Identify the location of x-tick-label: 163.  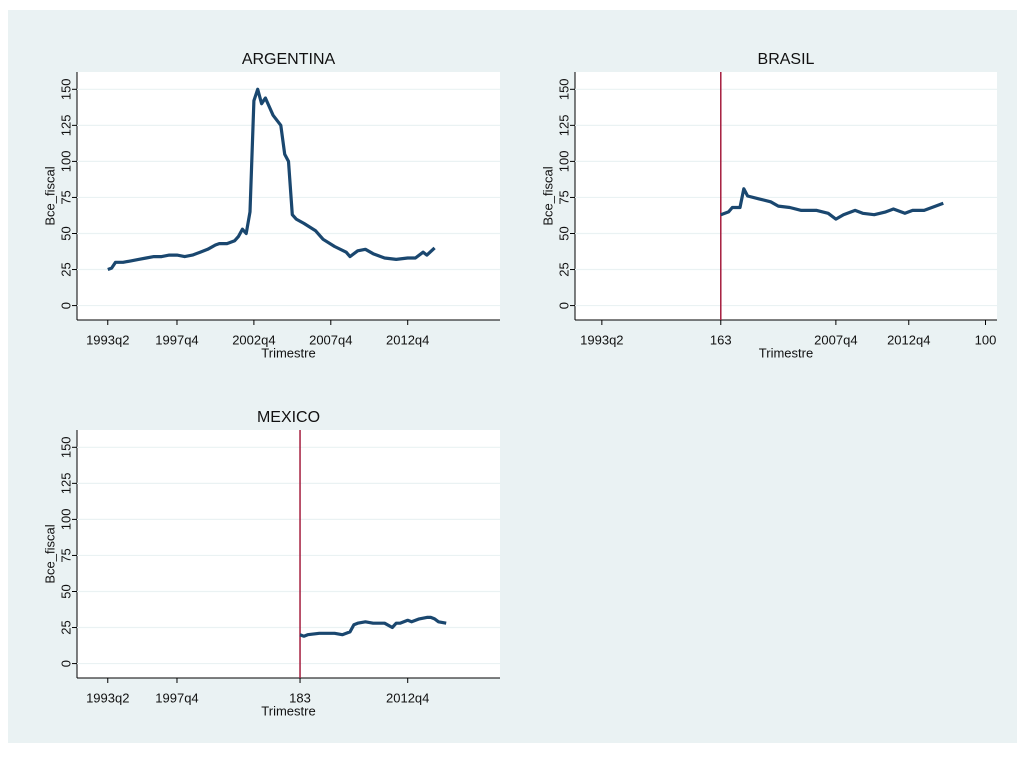
(721, 339).